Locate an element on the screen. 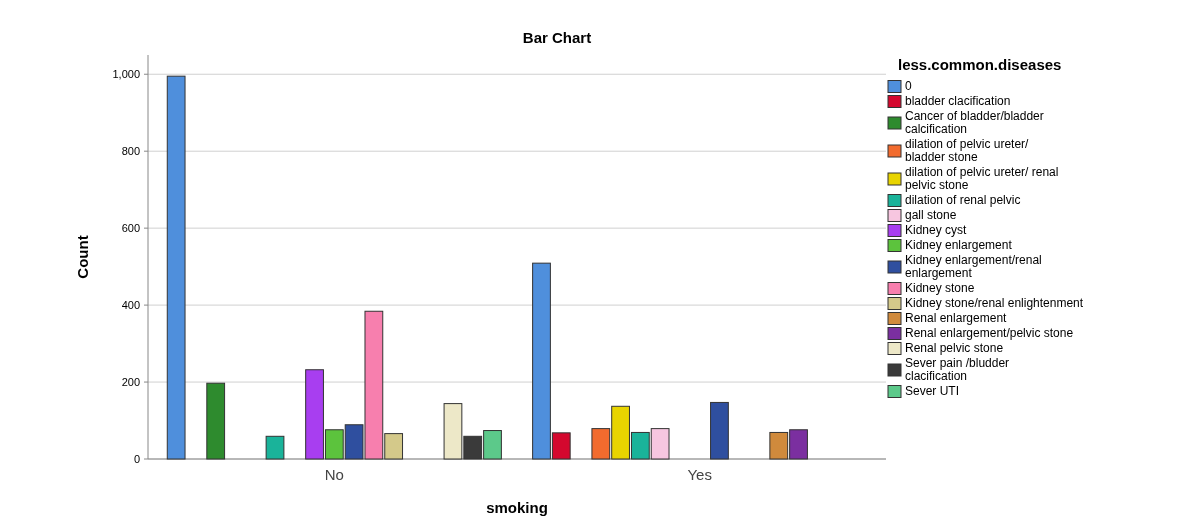 The image size is (1198, 529). legend-label: Sever pain /bludder clacification is located at coordinates (957, 369).